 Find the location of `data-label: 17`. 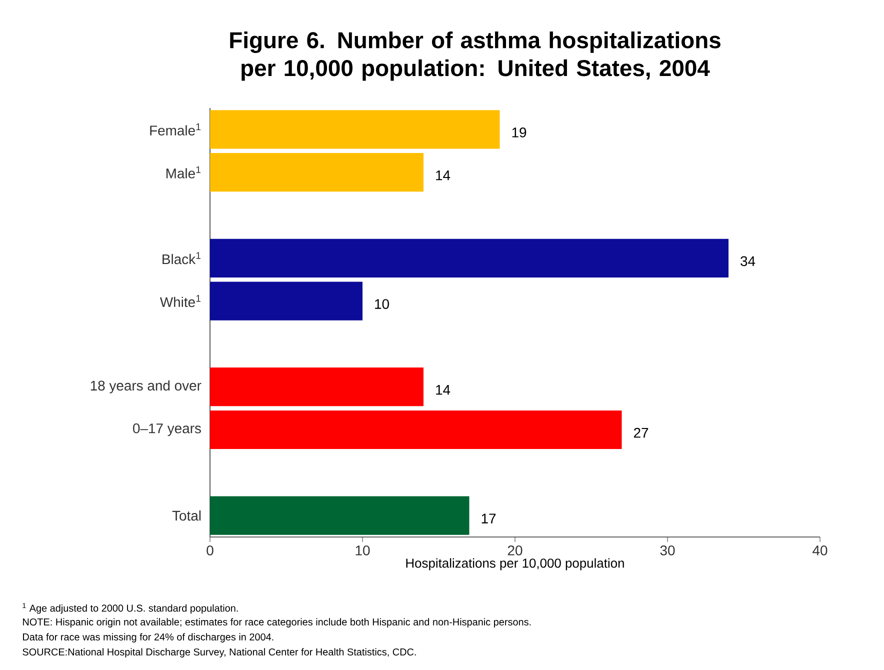

data-label: 17 is located at coordinates (489, 519).